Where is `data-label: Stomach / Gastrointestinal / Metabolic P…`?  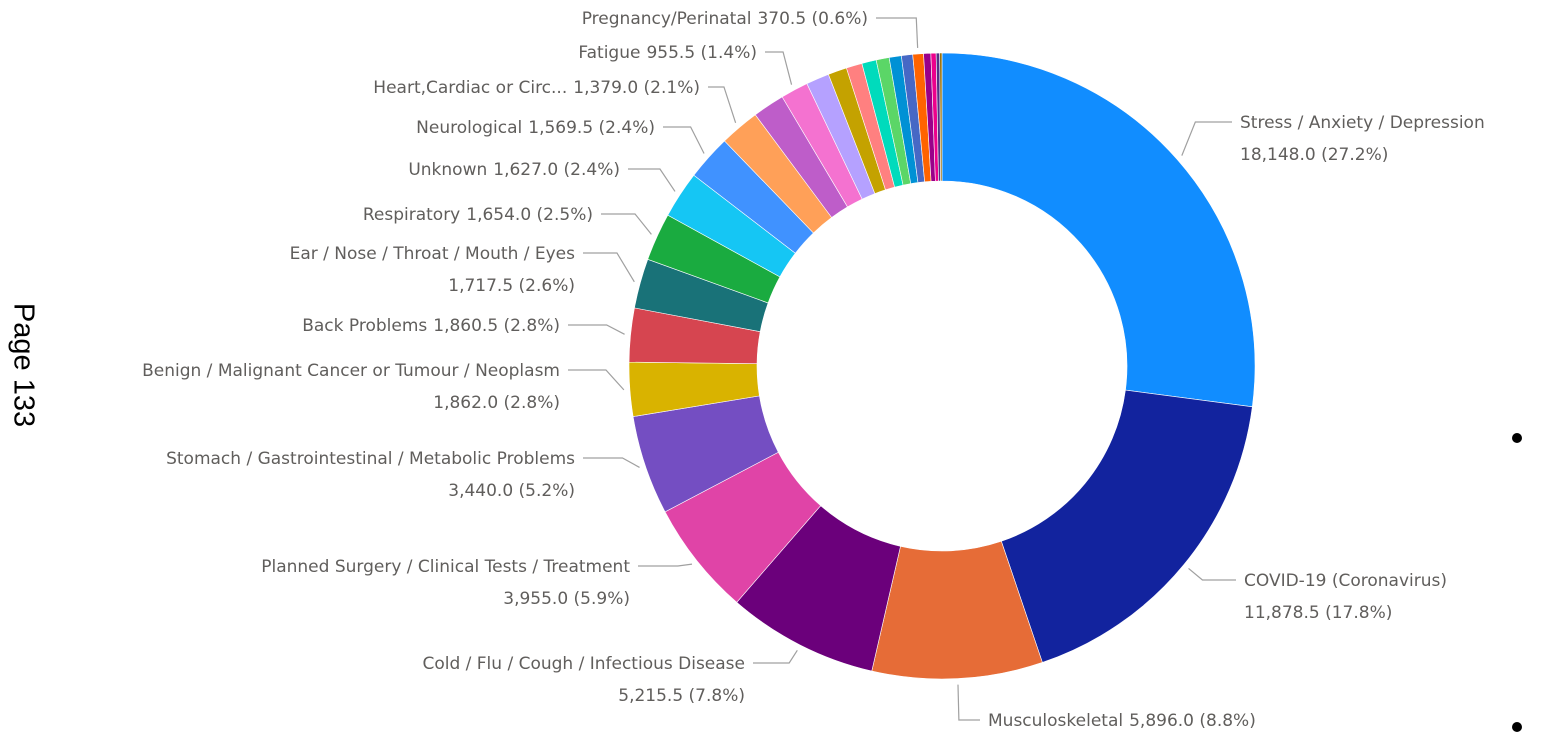 data-label: Stomach / Gastrointestinal / Metabolic P… is located at coordinates (370, 475).